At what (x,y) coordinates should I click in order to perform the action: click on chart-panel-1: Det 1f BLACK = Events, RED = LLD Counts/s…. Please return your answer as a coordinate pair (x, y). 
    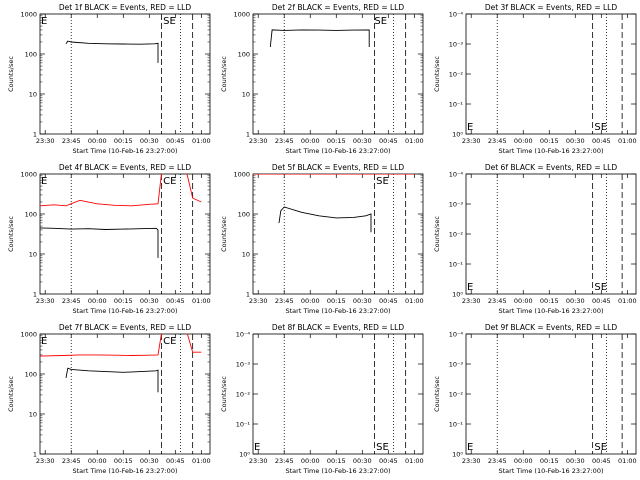
    Looking at the image, I should click on (109, 79).